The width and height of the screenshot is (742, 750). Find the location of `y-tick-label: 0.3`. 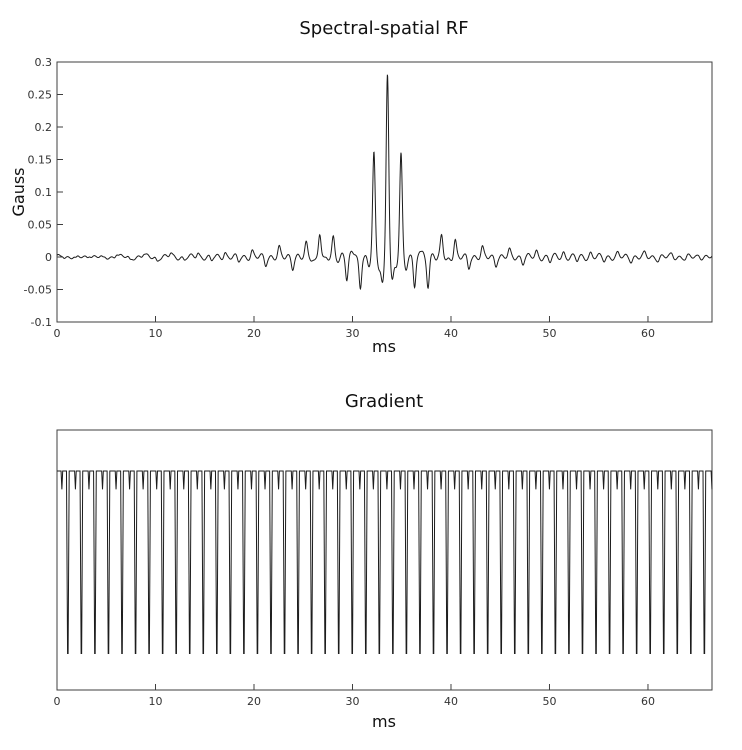

y-tick-label: 0.3 is located at coordinates (44, 62).